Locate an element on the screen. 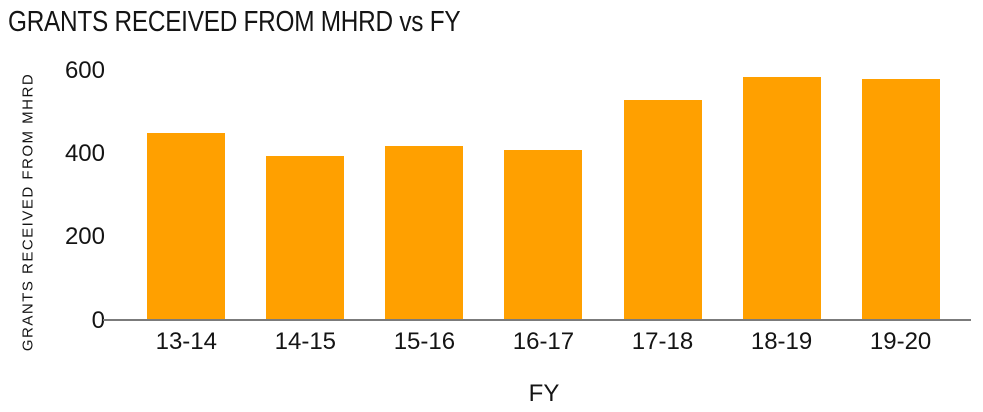 This screenshot has height=412, width=983. x-axis-line is located at coordinates (537, 320).